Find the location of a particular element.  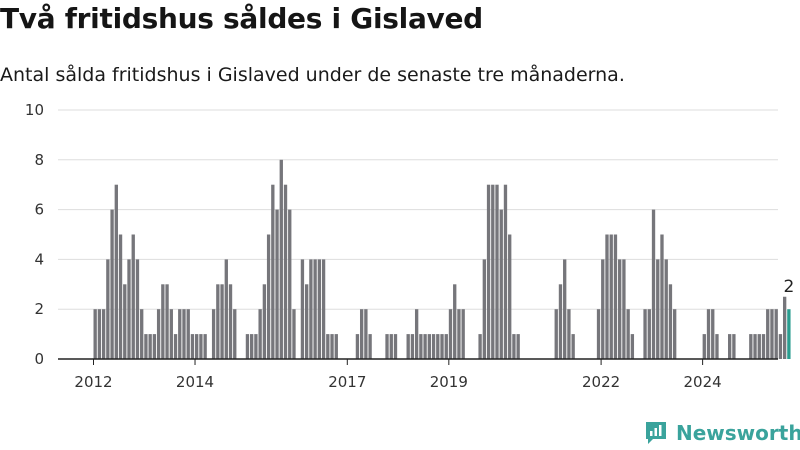

y-tick-label: 0 is located at coordinates (39, 359).